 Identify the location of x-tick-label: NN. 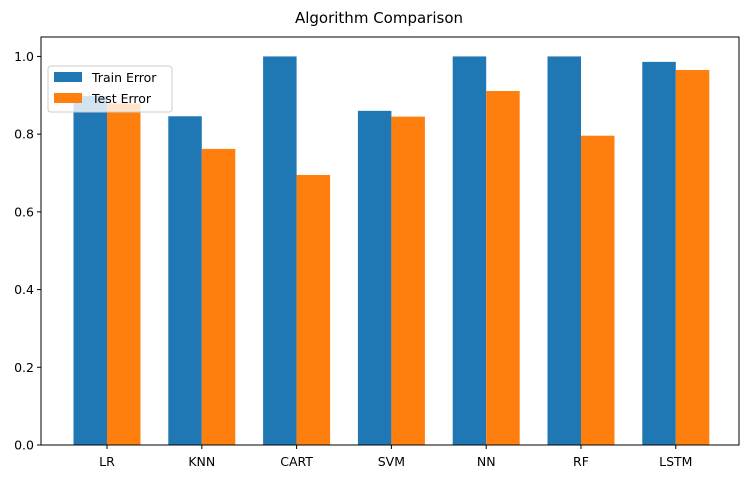
(486, 461).